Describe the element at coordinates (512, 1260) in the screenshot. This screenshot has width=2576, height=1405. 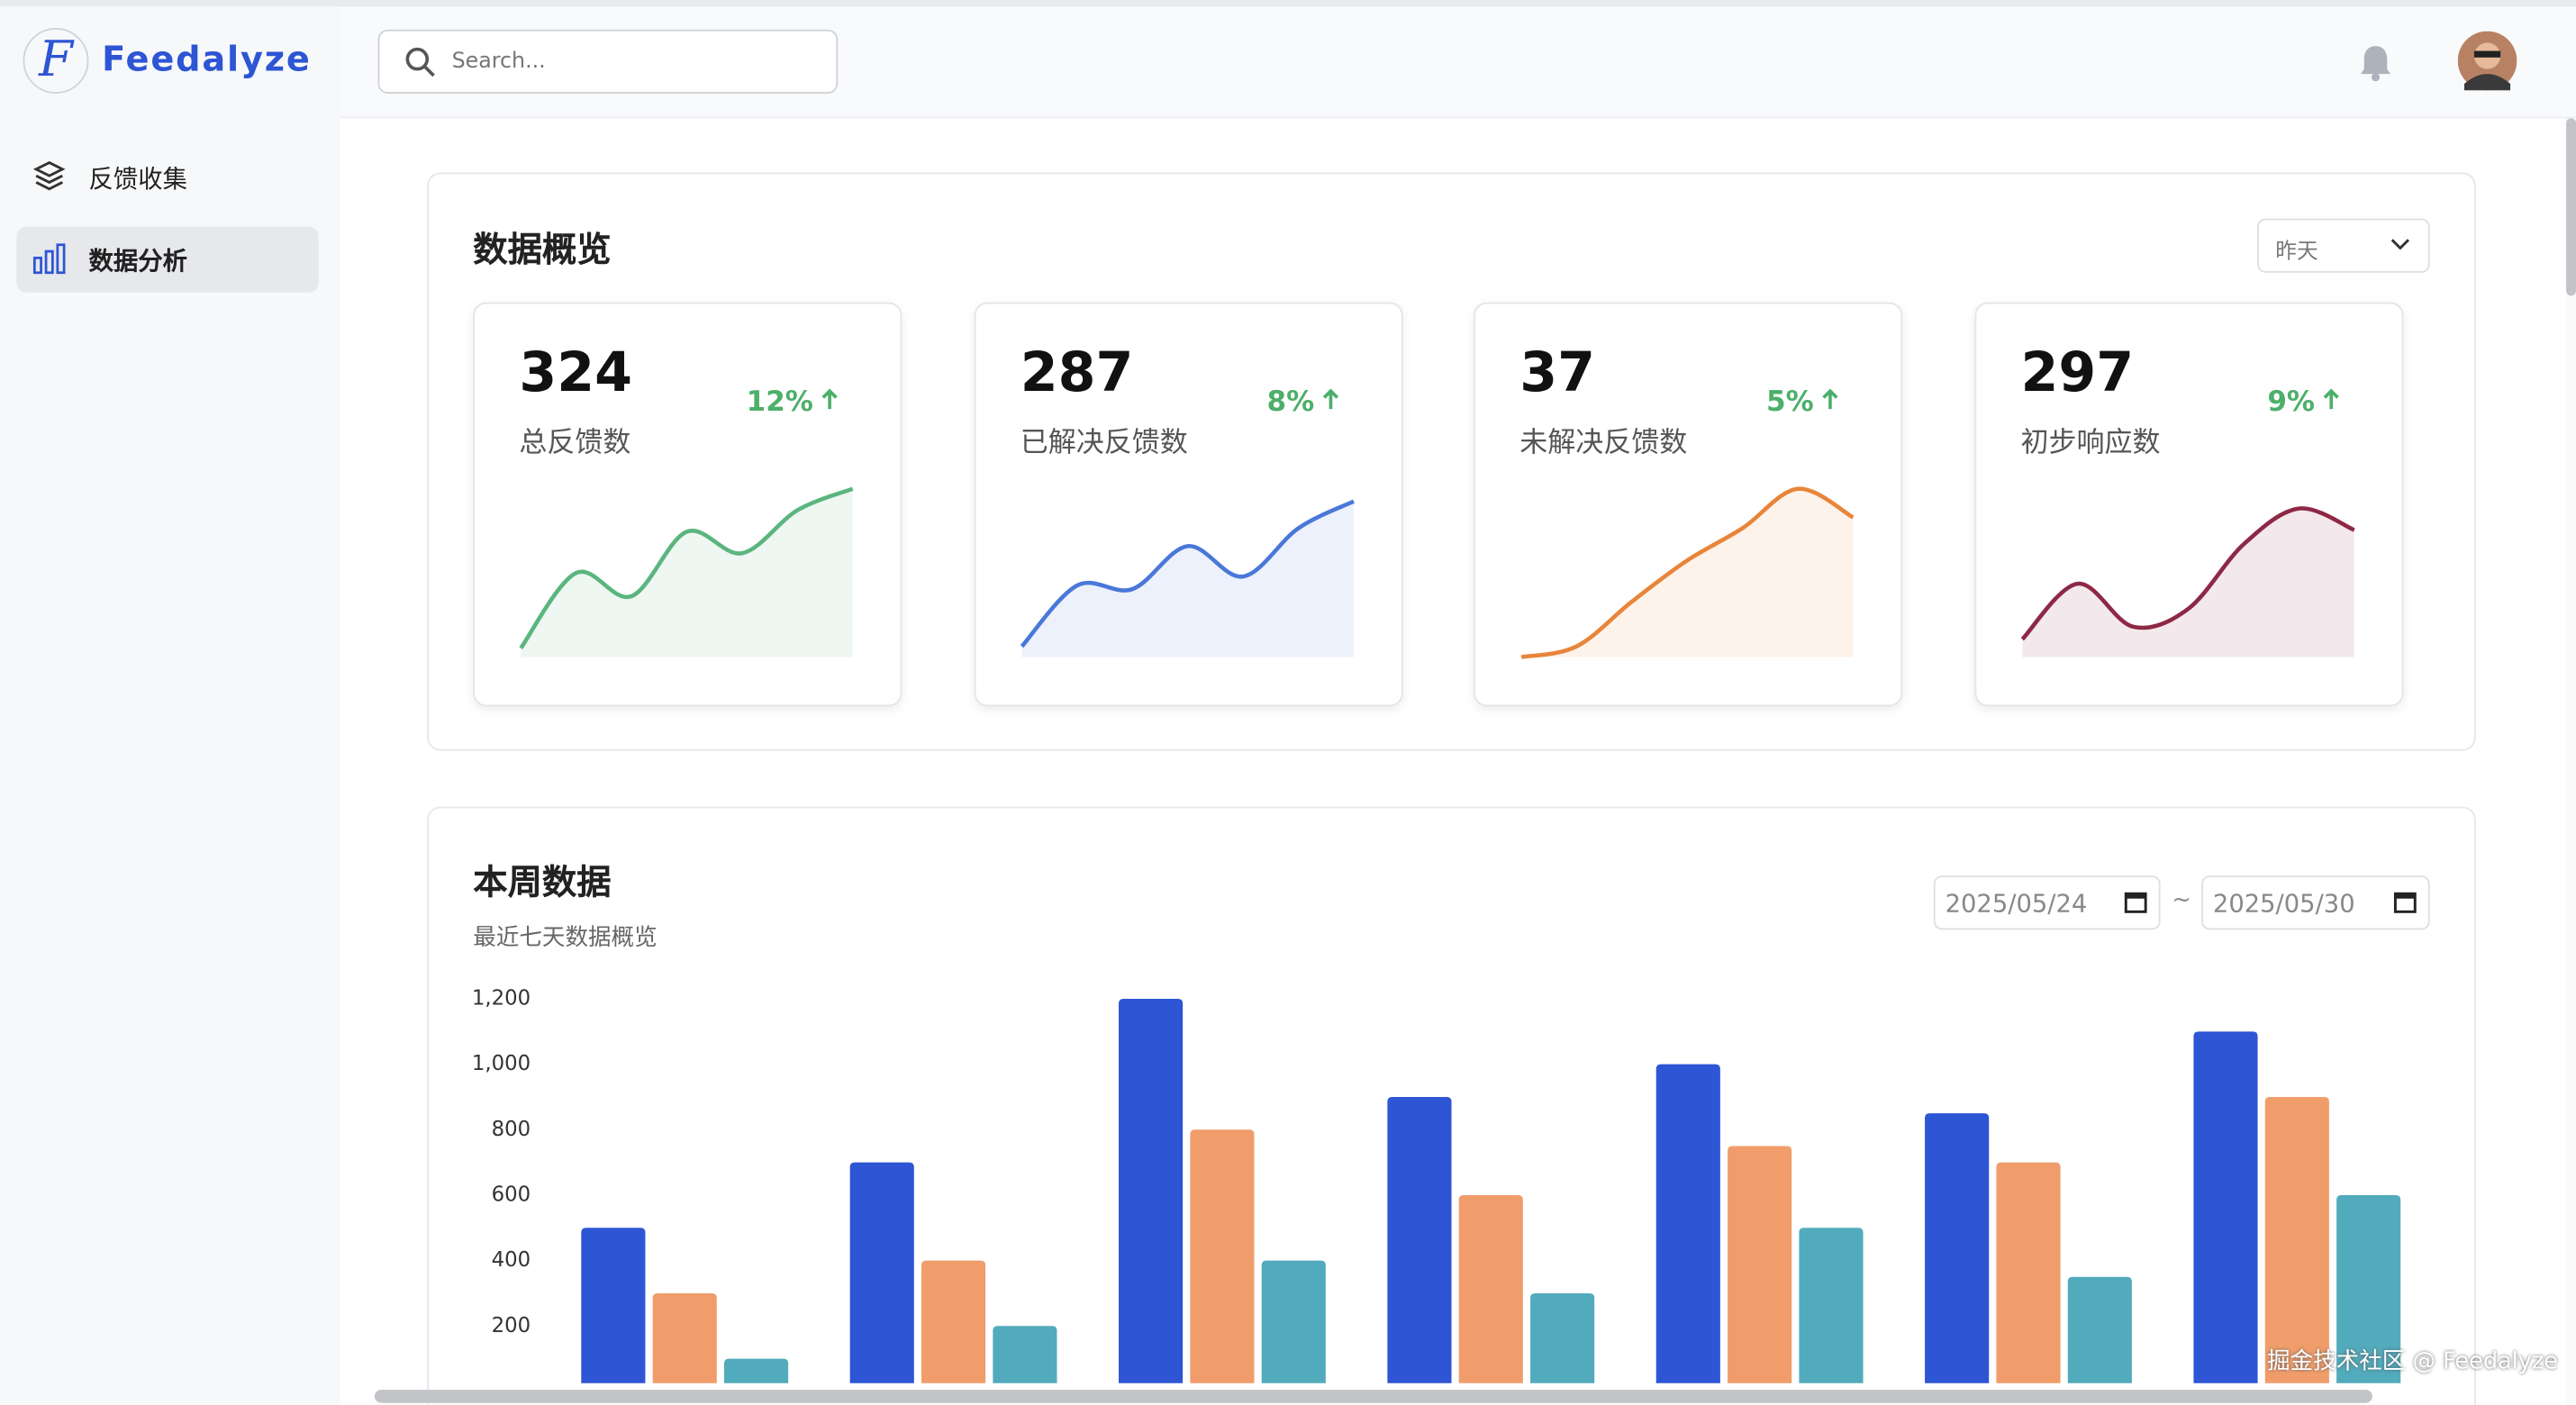
I see `y-tick-label: 400` at that location.